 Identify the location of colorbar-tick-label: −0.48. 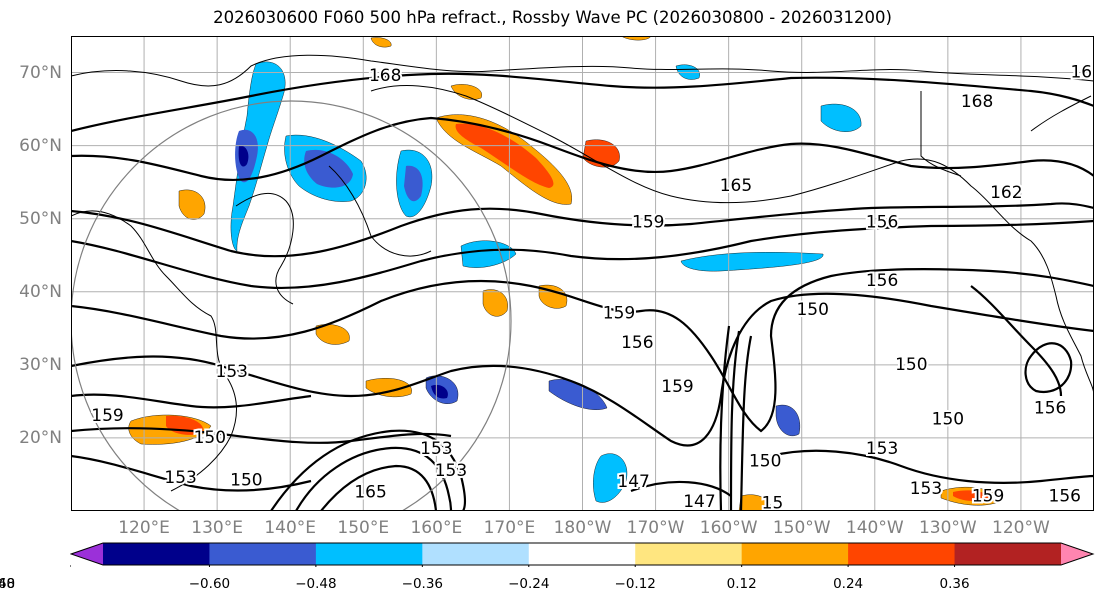
(316, 584).